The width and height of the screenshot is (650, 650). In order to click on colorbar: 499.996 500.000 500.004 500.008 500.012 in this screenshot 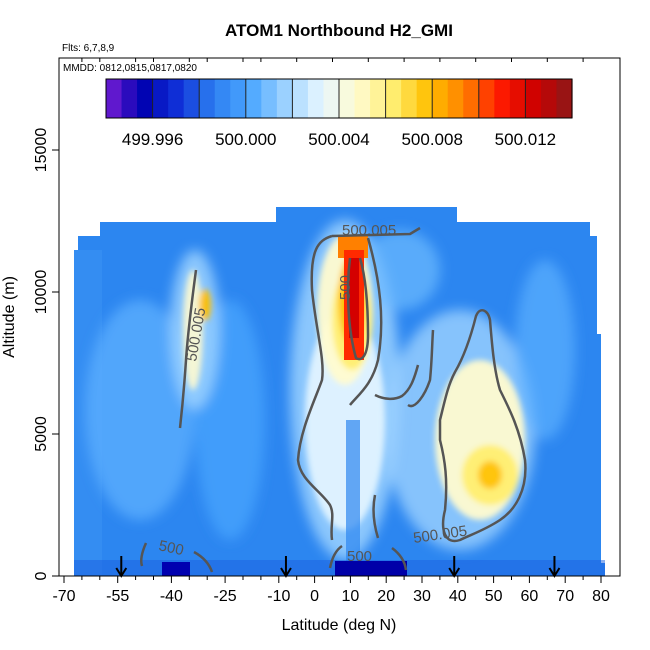, I will do `click(339, 113)`.